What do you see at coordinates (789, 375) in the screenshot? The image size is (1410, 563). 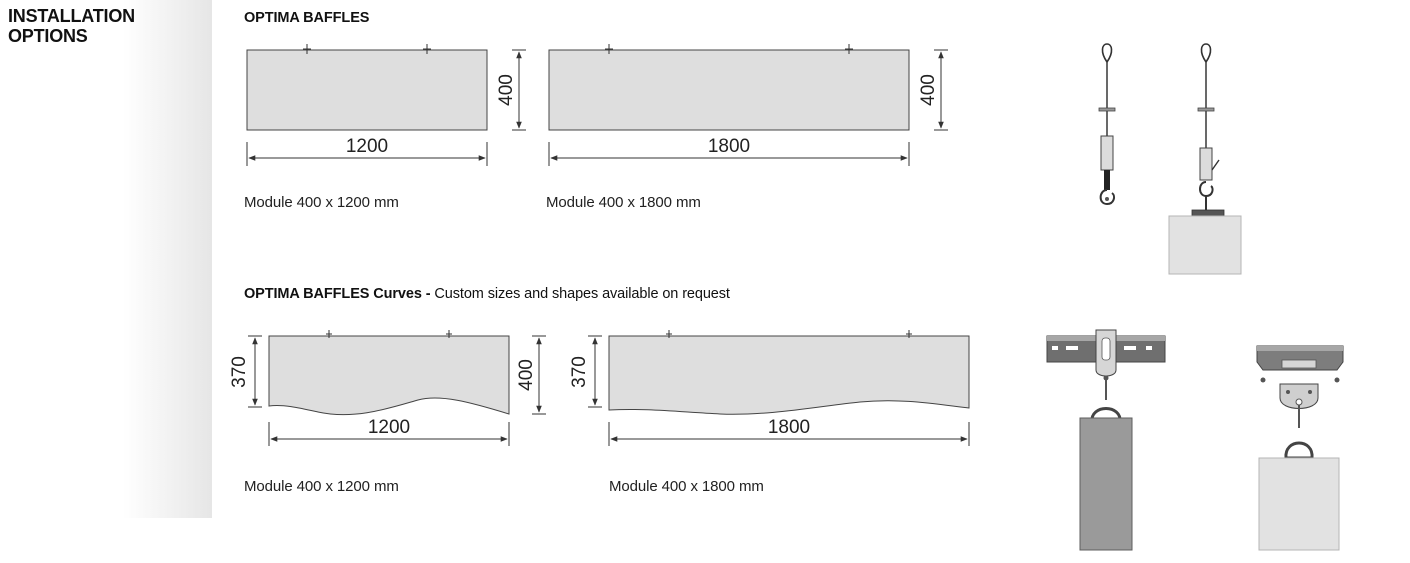 I see `curve-1800-panel` at bounding box center [789, 375].